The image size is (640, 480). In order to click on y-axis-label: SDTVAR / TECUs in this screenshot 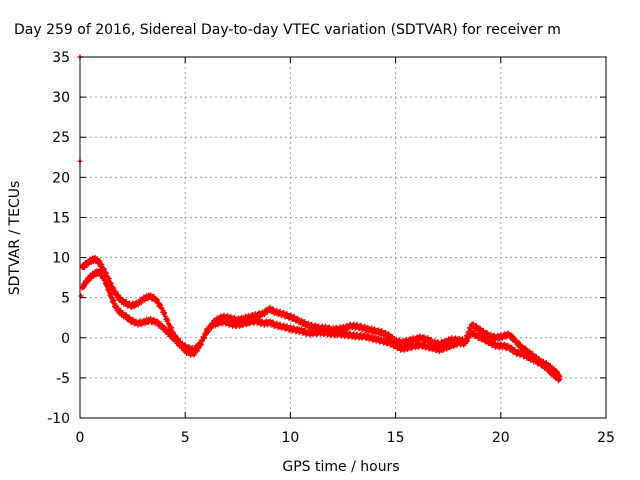, I will do `click(15, 238)`.